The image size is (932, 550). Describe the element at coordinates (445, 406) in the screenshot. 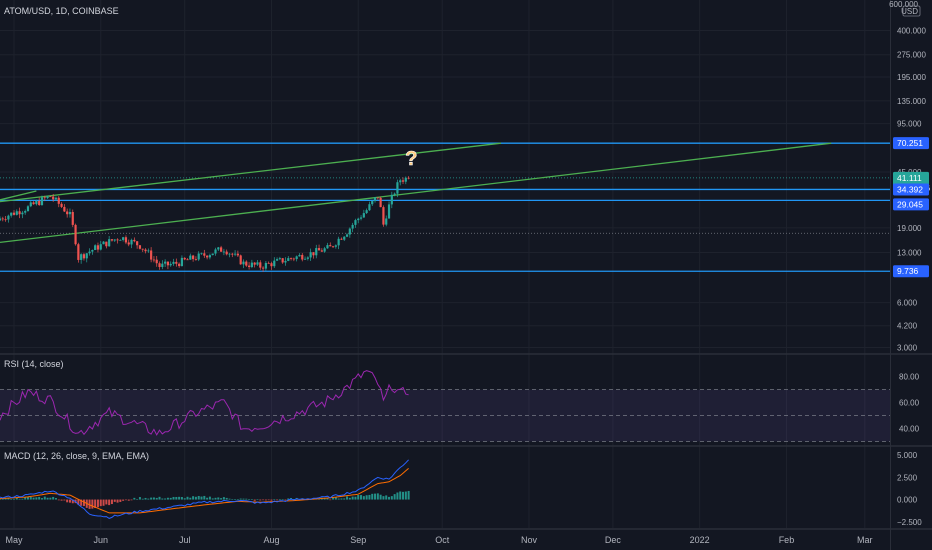

I see `rsi-pane` at that location.